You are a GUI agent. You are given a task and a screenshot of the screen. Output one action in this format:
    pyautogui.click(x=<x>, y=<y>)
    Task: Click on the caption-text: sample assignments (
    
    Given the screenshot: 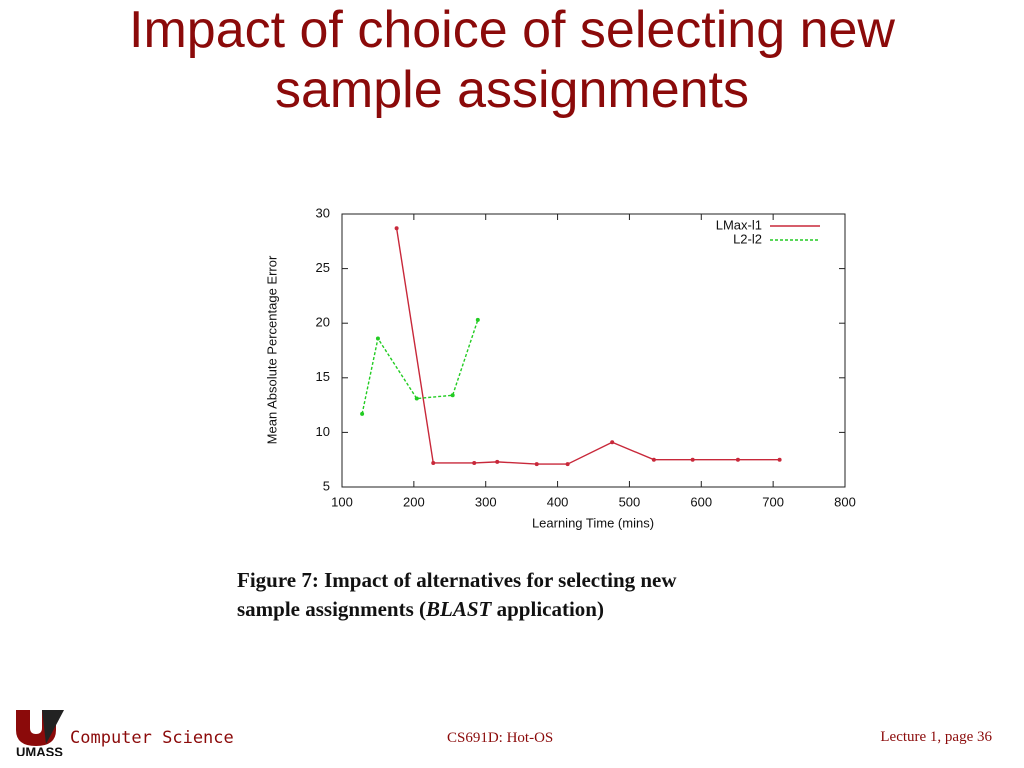 What is the action you would take?
    pyautogui.click(x=332, y=609)
    